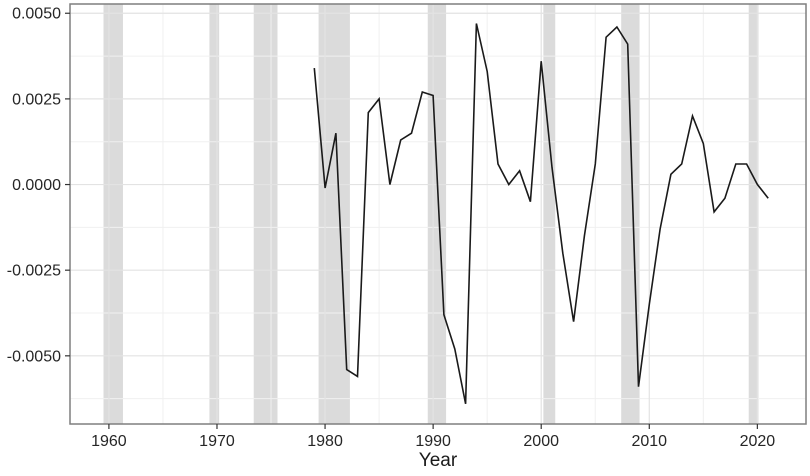 The height and width of the screenshot is (476, 810). Describe the element at coordinates (217, 441) in the screenshot. I see `x-tick-label: 1970` at that location.